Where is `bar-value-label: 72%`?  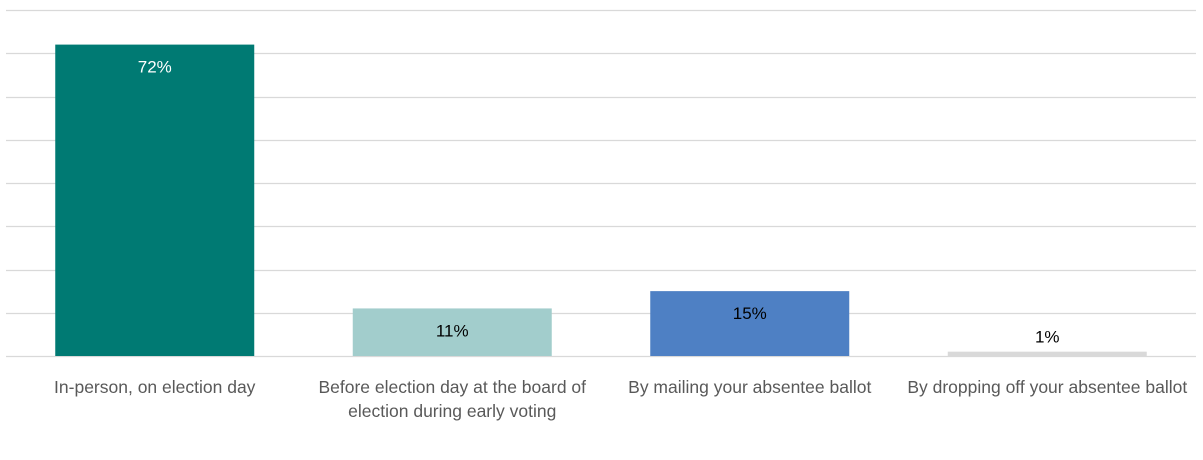 bar-value-label: 72% is located at coordinates (155, 67).